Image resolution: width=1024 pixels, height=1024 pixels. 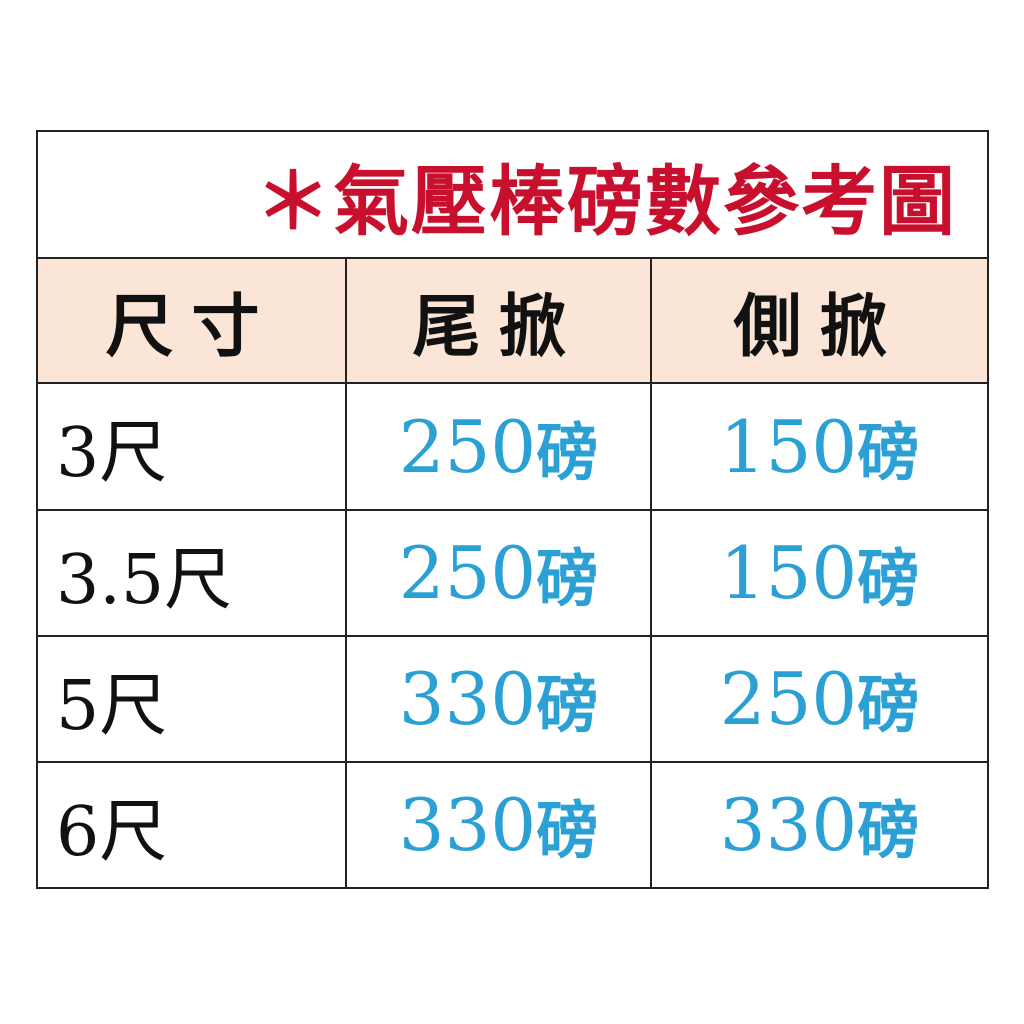 What do you see at coordinates (819, 327) in the screenshot?
I see `column-header: 側掀` at bounding box center [819, 327].